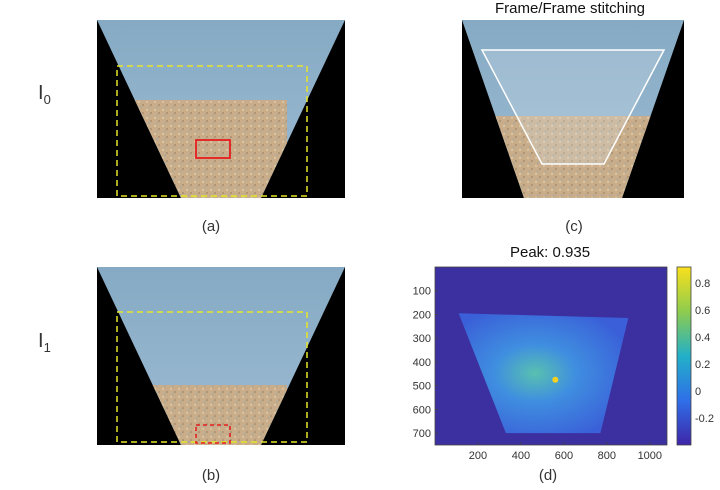 The height and width of the screenshot is (490, 720). Describe the element at coordinates (44, 94) in the screenshot. I see `frame-label-i0: I0` at that location.